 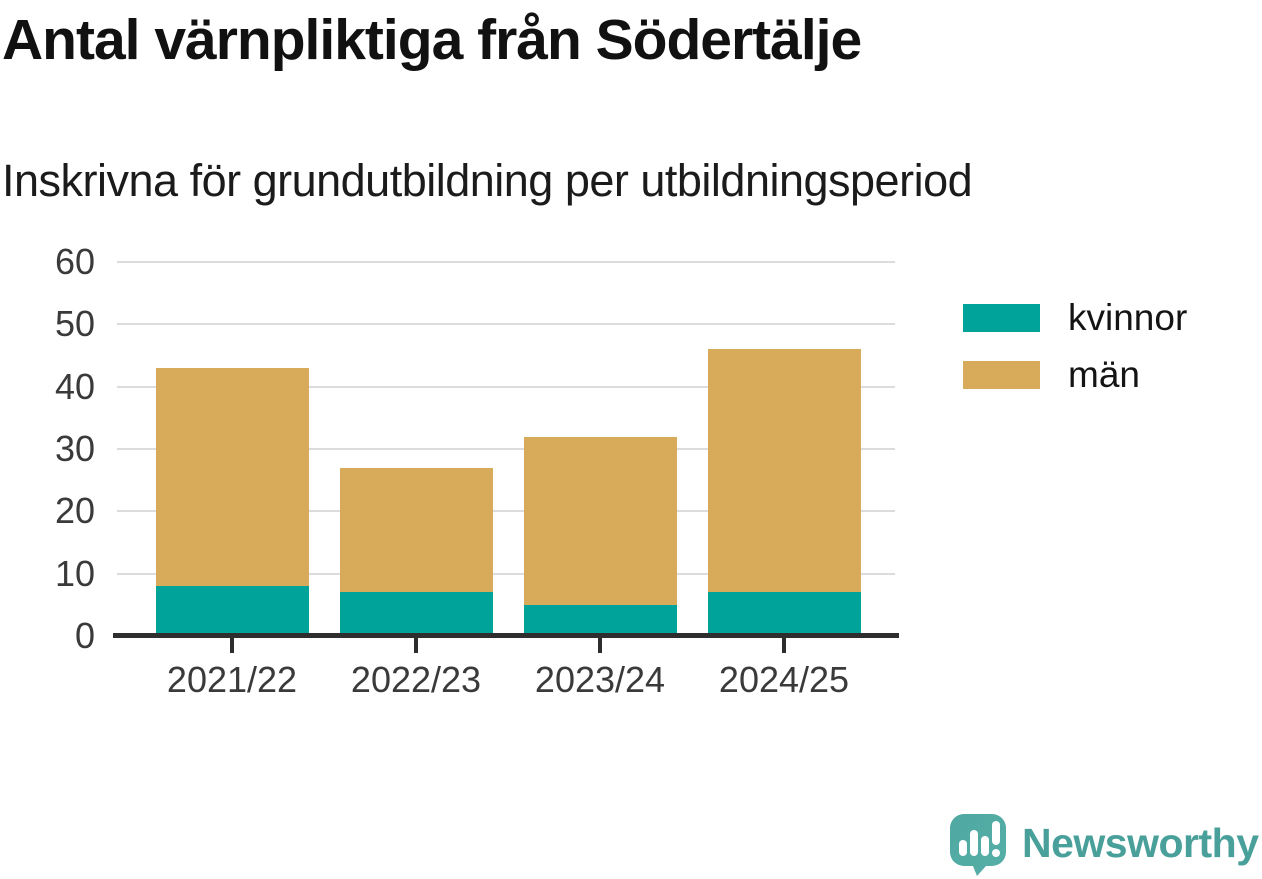 I want to click on legend-swatch-kvinnor, so click(x=1001, y=317).